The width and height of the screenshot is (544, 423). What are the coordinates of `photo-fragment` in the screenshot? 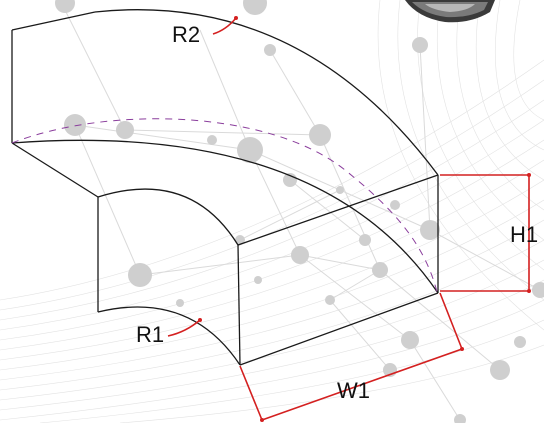 It's located at (450, 11).